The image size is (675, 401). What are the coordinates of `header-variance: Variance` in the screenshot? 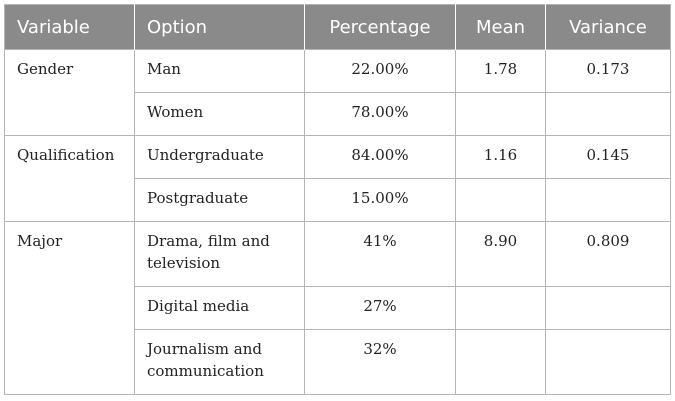 It's located at (608, 27).